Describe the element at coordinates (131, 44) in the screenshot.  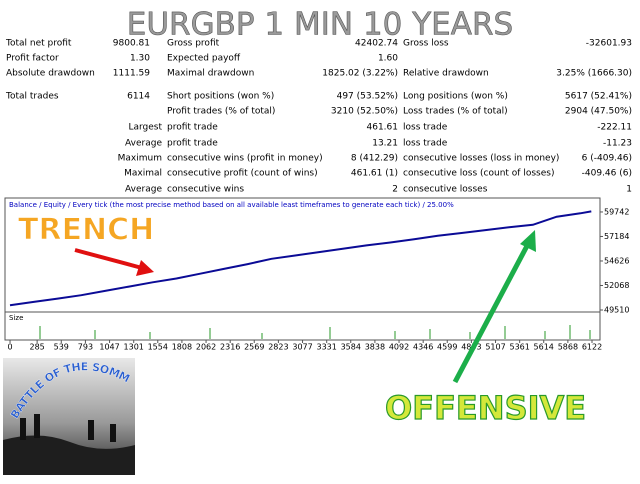
I see `stat-value: 9800.81` at that location.